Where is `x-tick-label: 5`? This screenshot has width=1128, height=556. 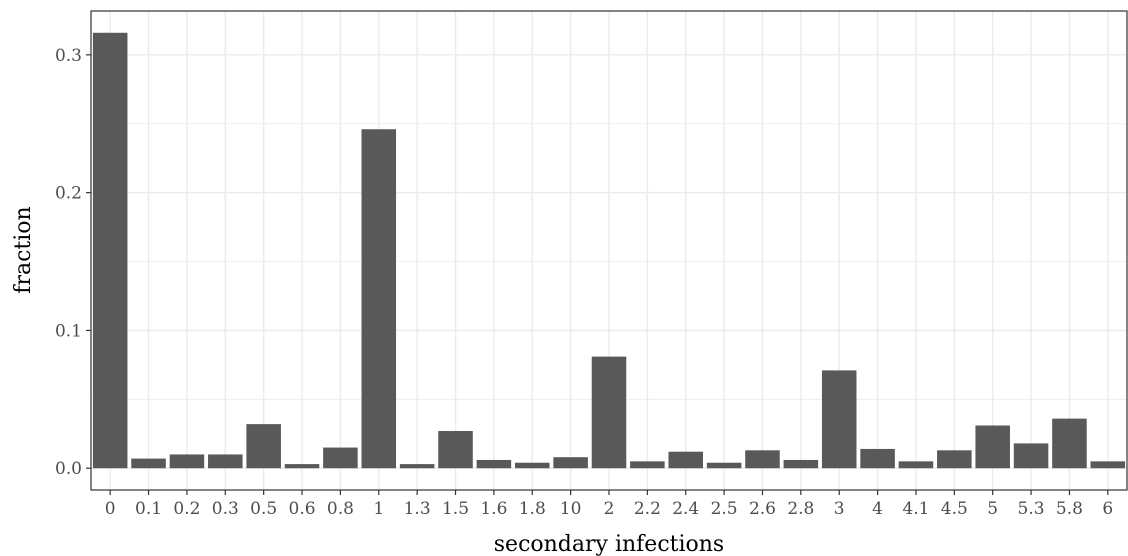 x-tick-label: 5 is located at coordinates (992, 509).